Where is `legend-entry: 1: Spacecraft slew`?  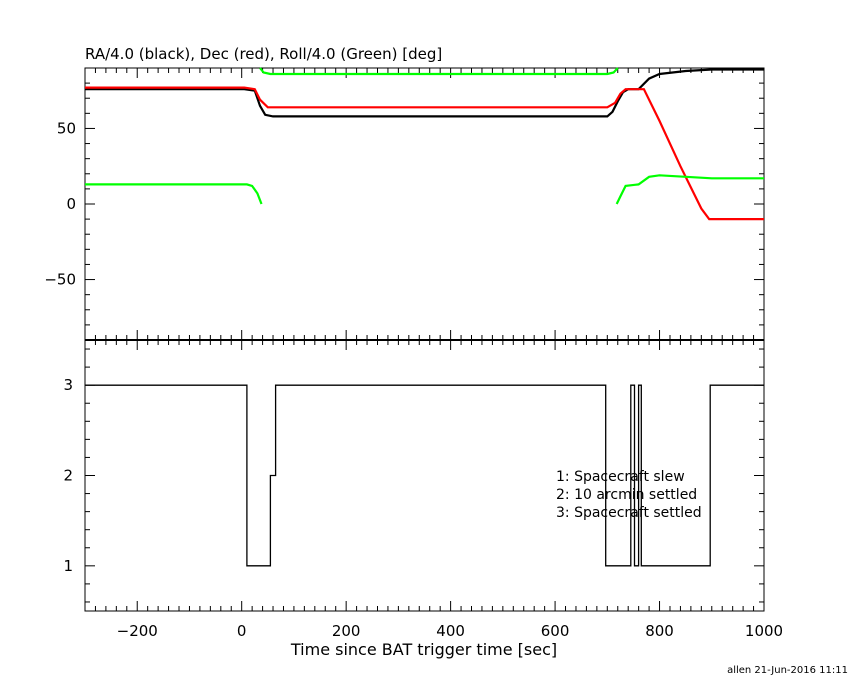
legend-entry: 1: Spacecraft slew is located at coordinates (620, 477).